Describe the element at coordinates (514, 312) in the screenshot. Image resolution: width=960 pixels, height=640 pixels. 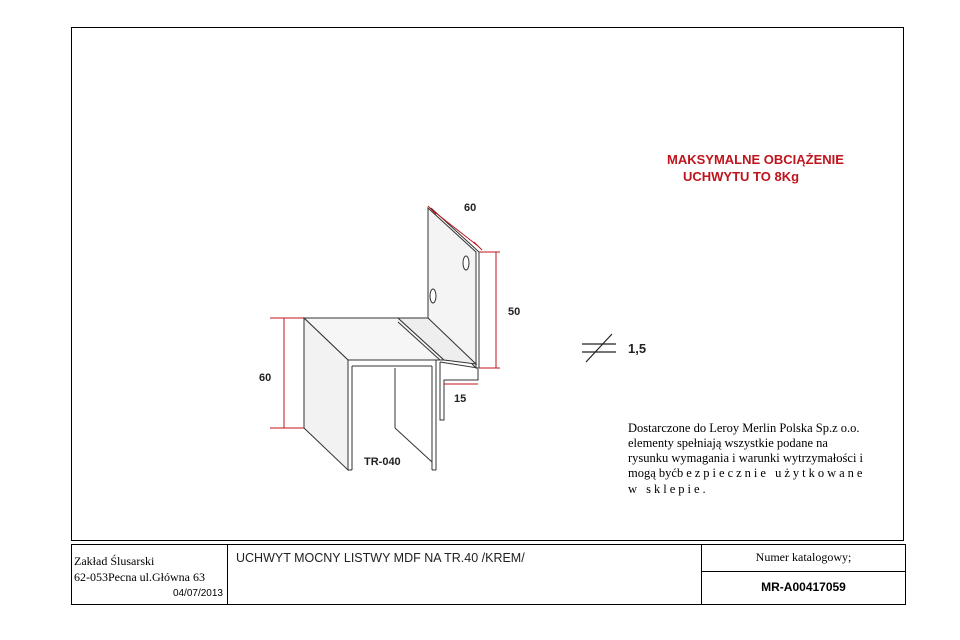
I see `dim-vertical-height-label: 50` at that location.